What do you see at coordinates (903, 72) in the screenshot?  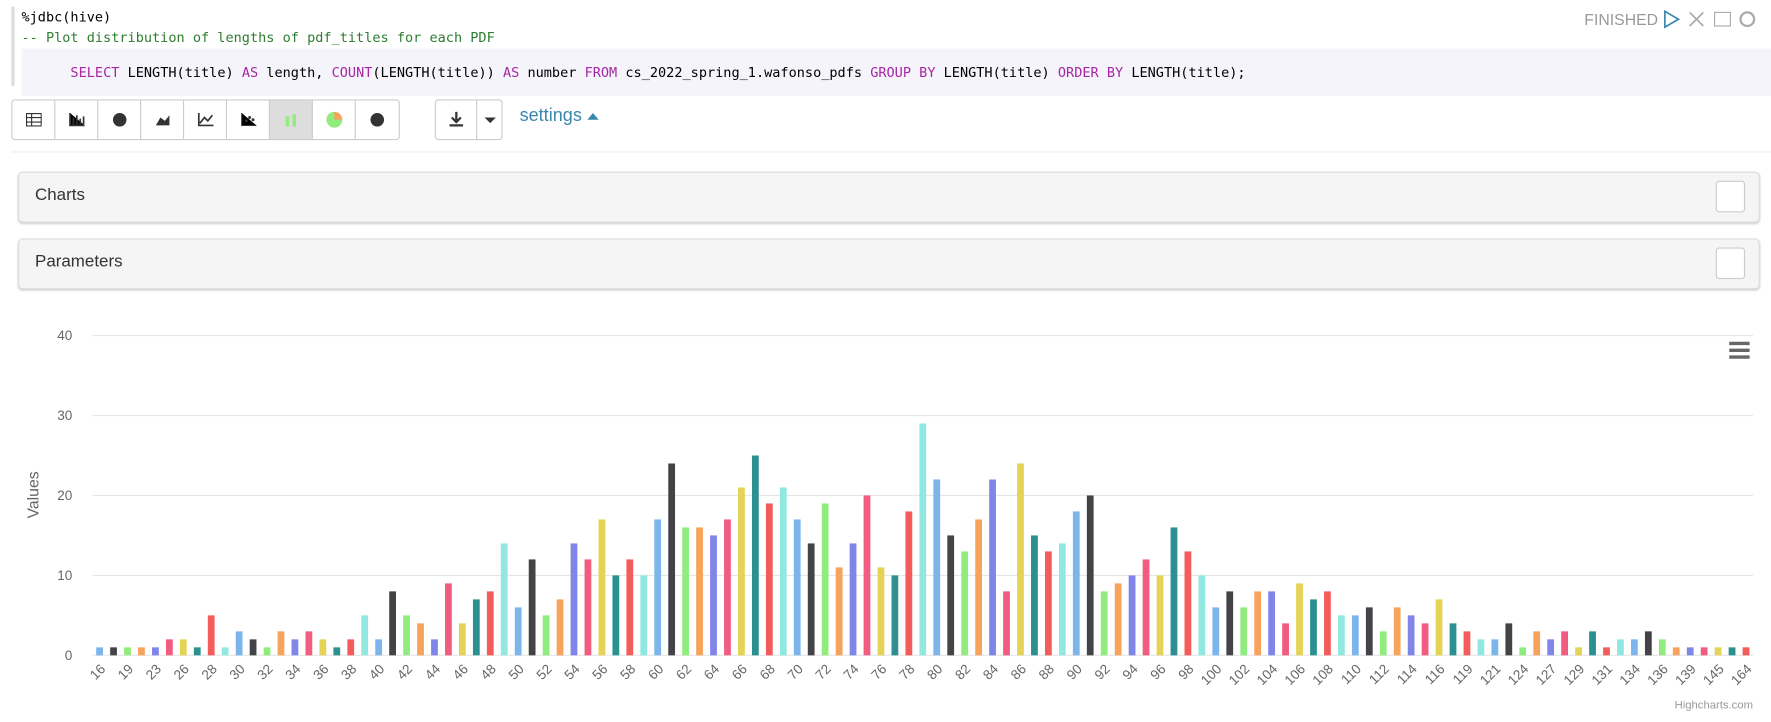 I see `kw: GROUP BY` at bounding box center [903, 72].